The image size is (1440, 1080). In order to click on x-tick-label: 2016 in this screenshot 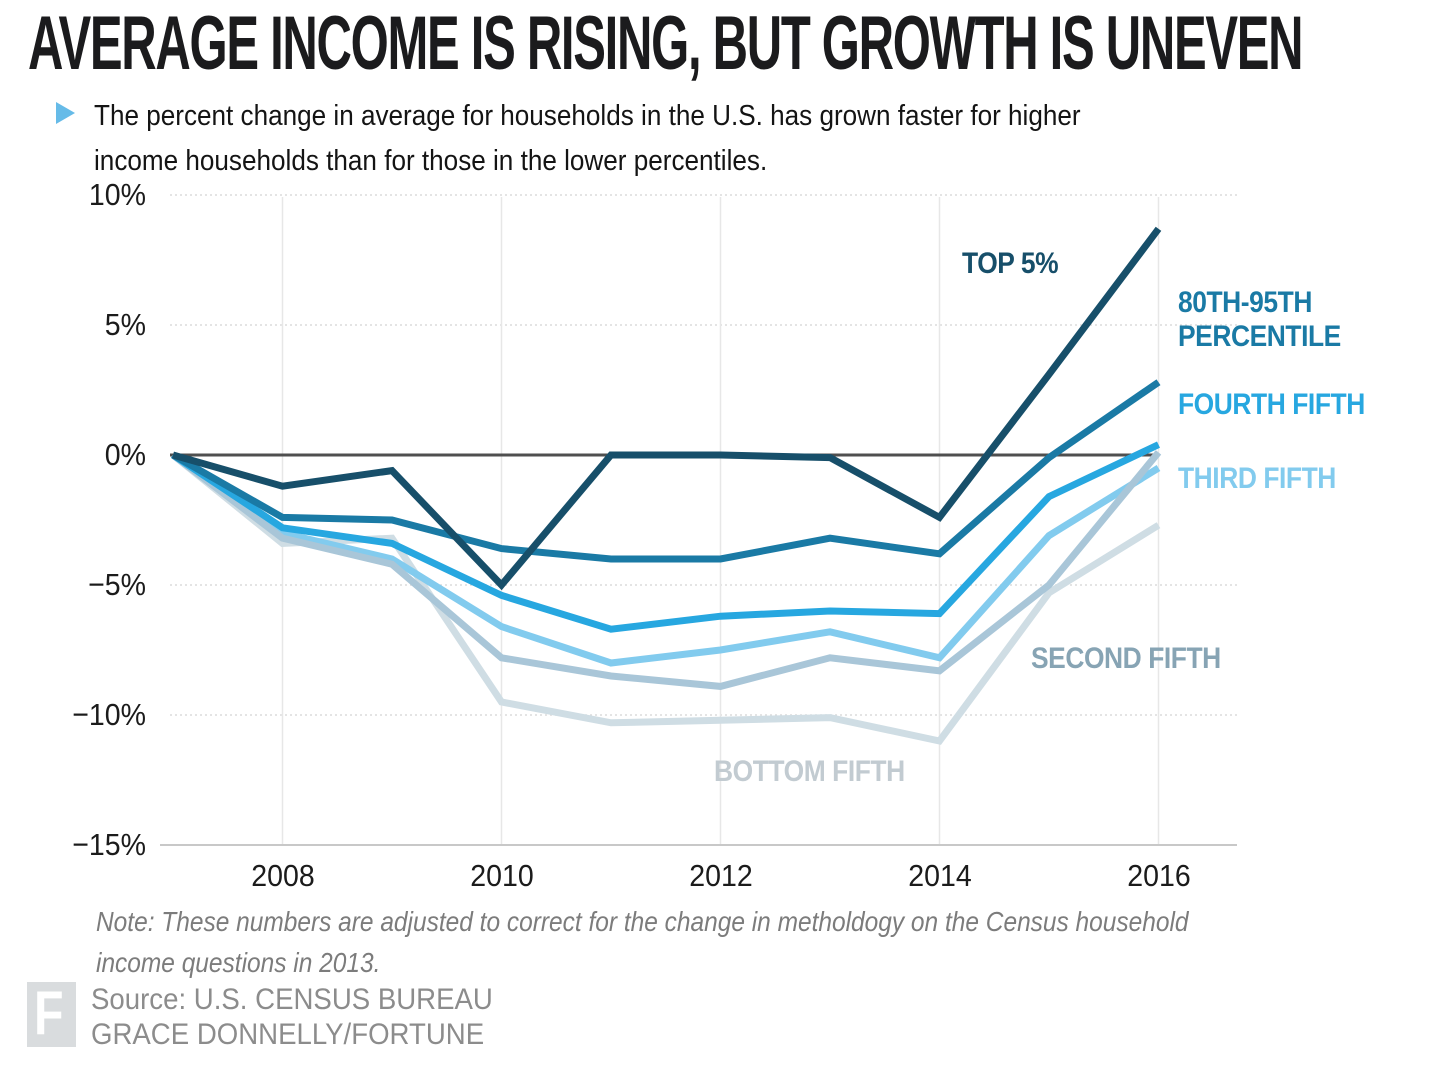, I will do `click(1158, 875)`.